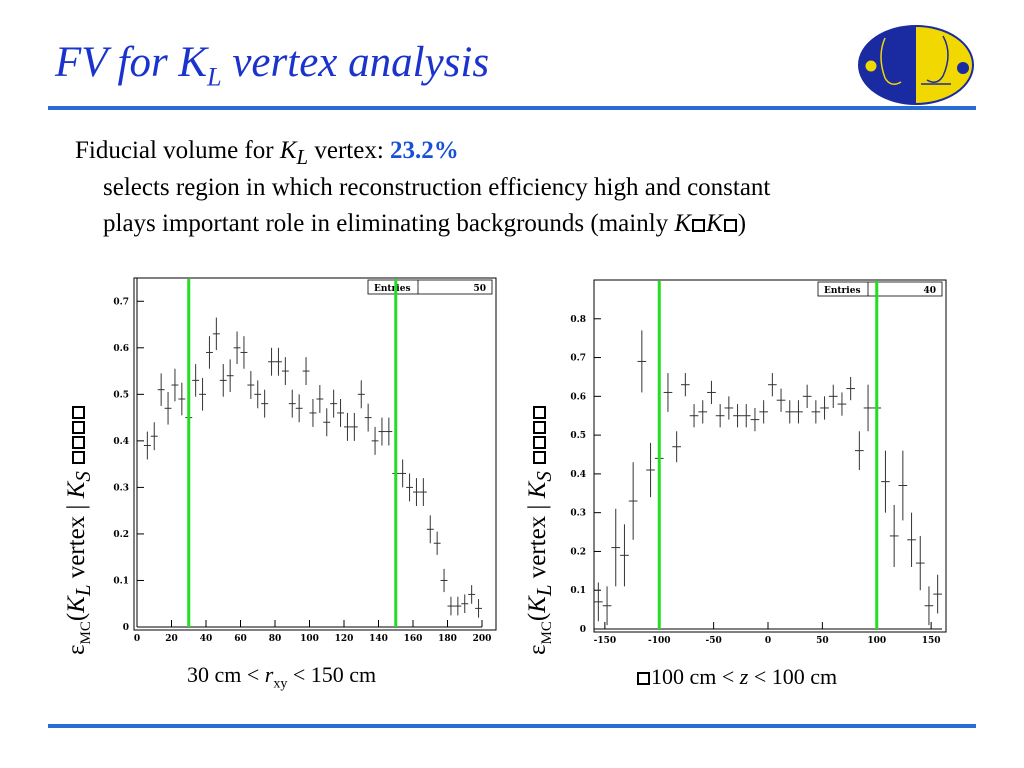 Image resolution: width=1024 pixels, height=768 pixels. I want to click on x-tick-label: 120, so click(344, 639).